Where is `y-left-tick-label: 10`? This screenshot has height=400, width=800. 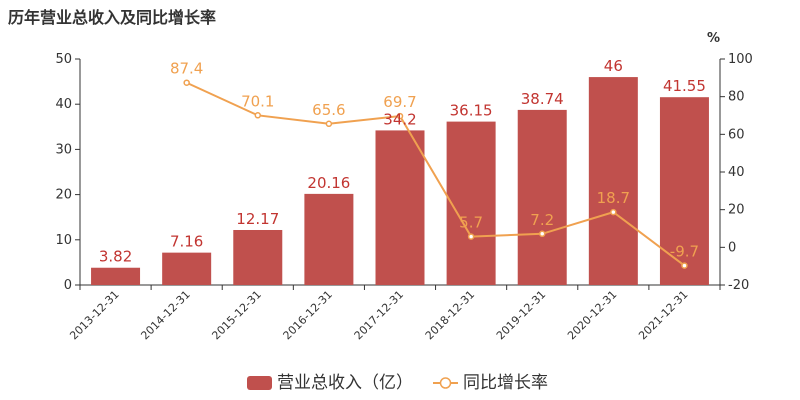 y-left-tick-label: 10 is located at coordinates (63, 240).